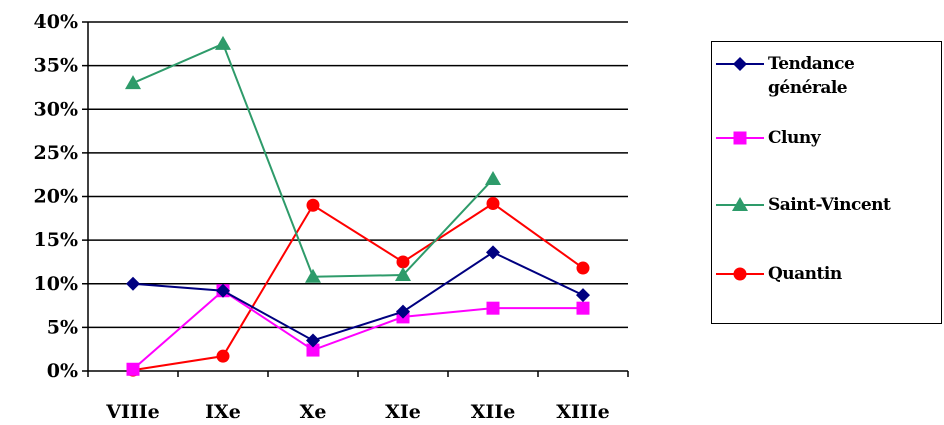 The height and width of the screenshot is (425, 944). I want to click on legend-label-quantin: Quantin, so click(805, 274).